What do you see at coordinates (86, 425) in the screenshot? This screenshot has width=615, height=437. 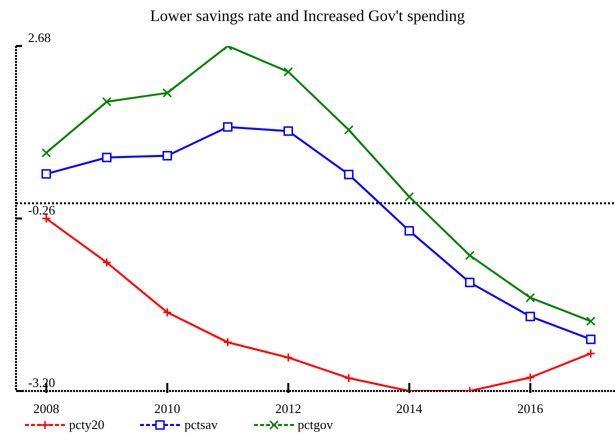 I see `legend-label: pcty20` at bounding box center [86, 425].